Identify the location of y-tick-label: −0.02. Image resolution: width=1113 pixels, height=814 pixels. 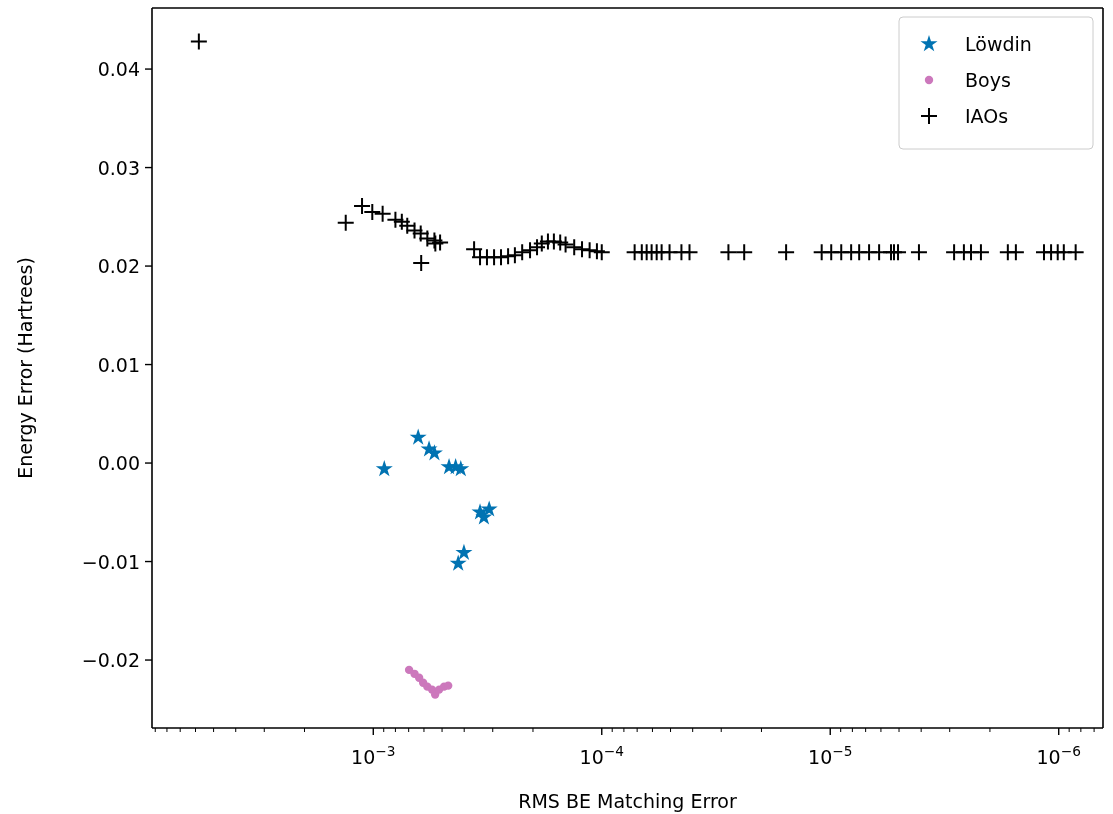
(110, 660).